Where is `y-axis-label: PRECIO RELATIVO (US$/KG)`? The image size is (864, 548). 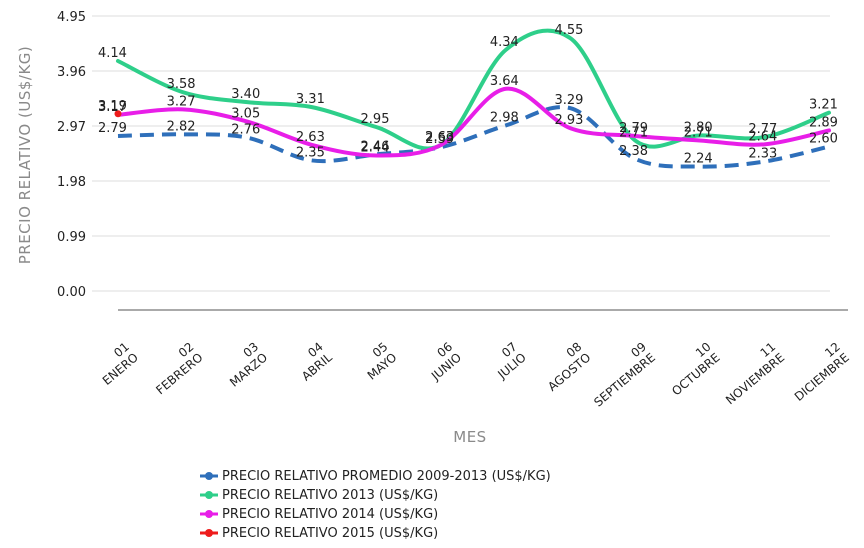 y-axis-label: PRECIO RELATIVO (US$/KG) is located at coordinates (25, 155).